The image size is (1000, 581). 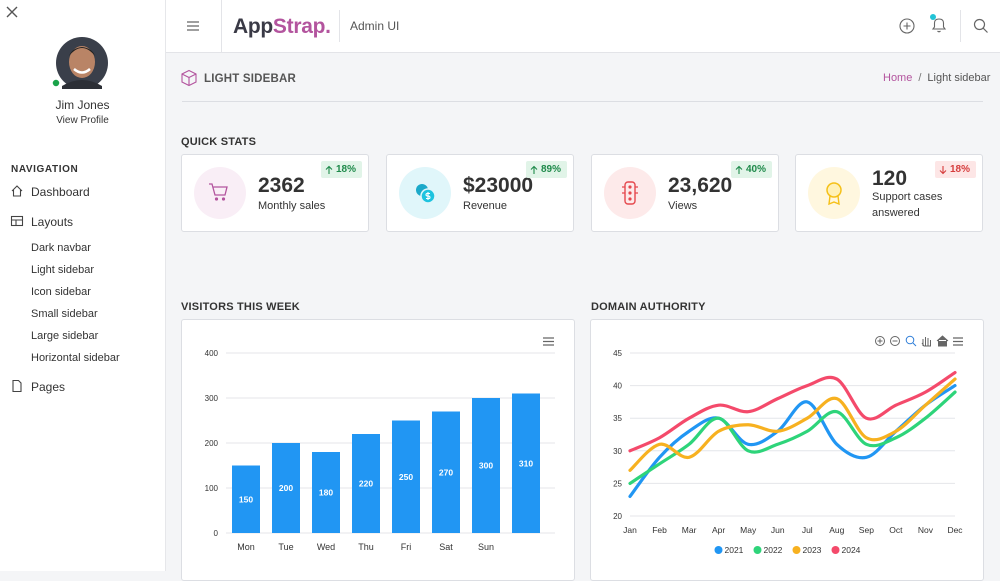 What do you see at coordinates (193, 26) in the screenshot?
I see `menu-toggle` at bounding box center [193, 26].